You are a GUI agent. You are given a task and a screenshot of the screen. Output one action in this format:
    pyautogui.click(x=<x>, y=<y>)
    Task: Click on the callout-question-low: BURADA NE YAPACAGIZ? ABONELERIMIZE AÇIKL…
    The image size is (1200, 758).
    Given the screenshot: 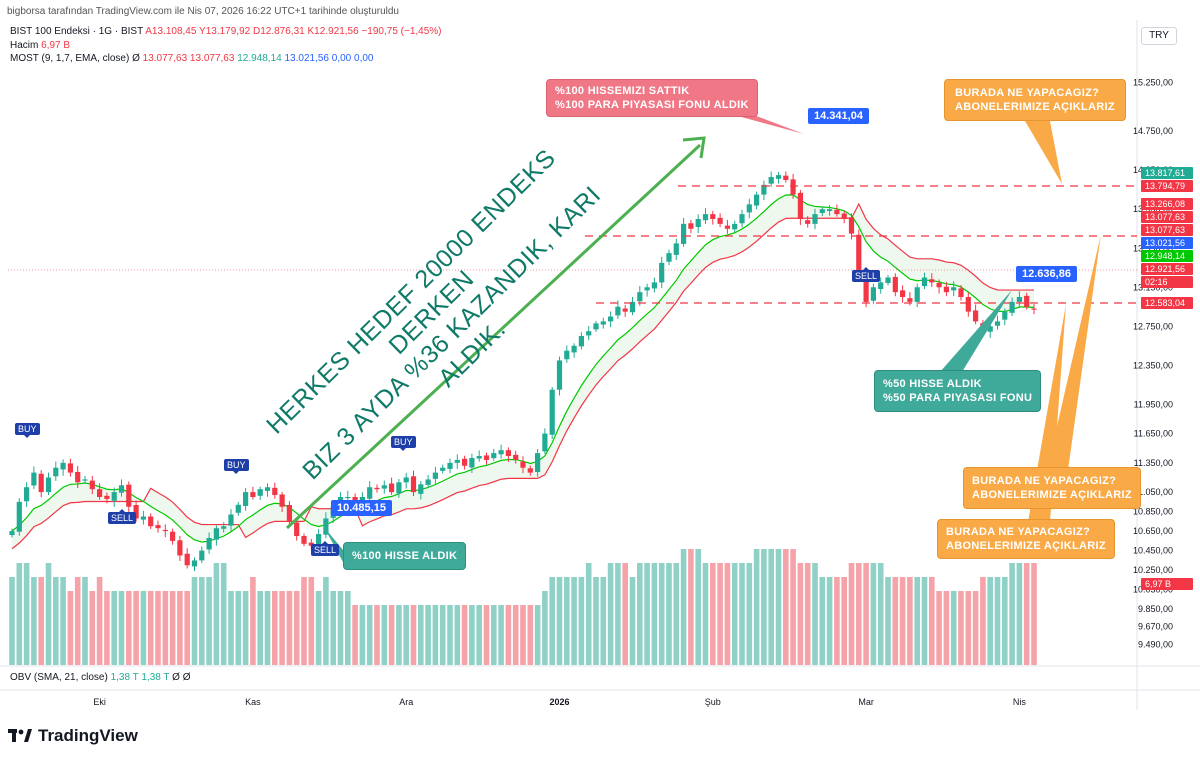 What is the action you would take?
    pyautogui.click(x=1026, y=539)
    